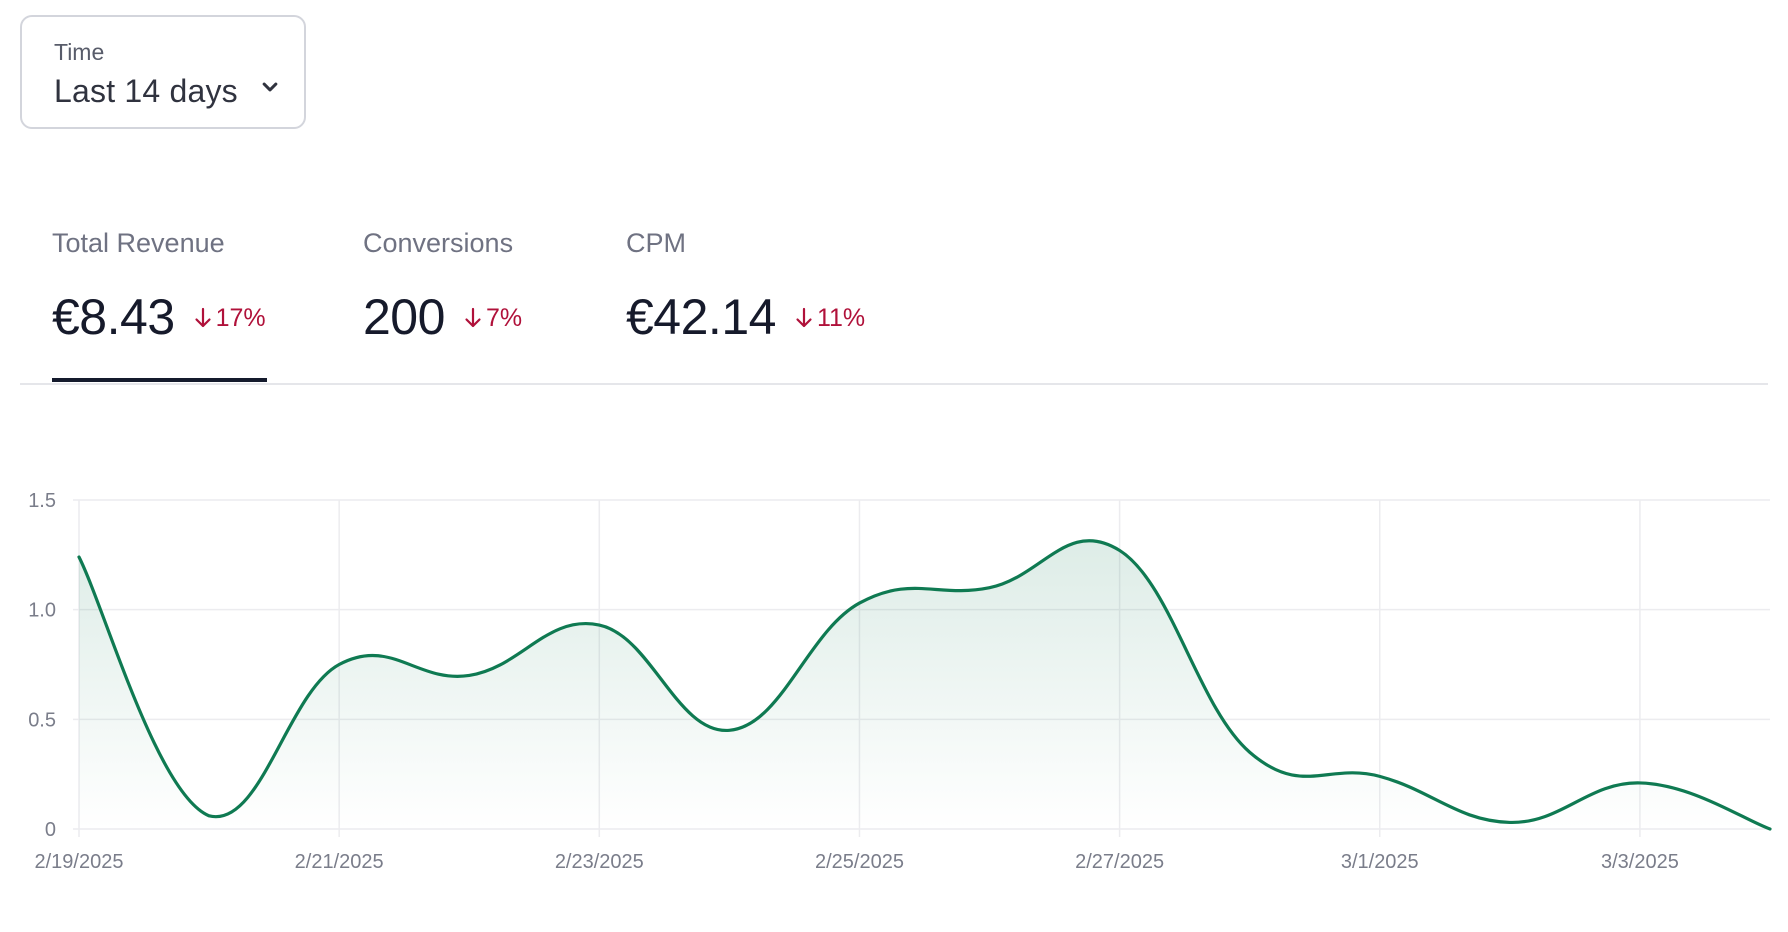 This screenshot has height=932, width=1788. Describe the element at coordinates (138, 243) in the screenshot. I see `metric-label: Total Revenue` at that location.